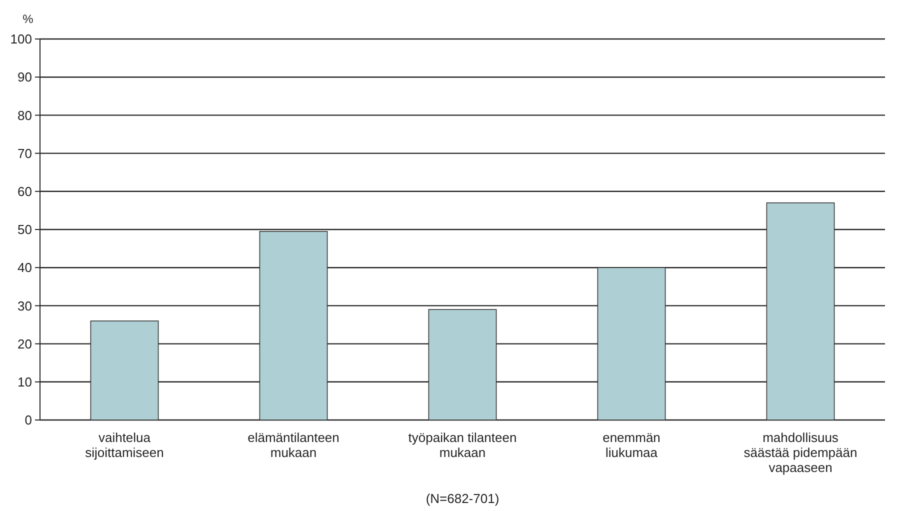  I want to click on y-tick-label: 90, so click(25, 77).